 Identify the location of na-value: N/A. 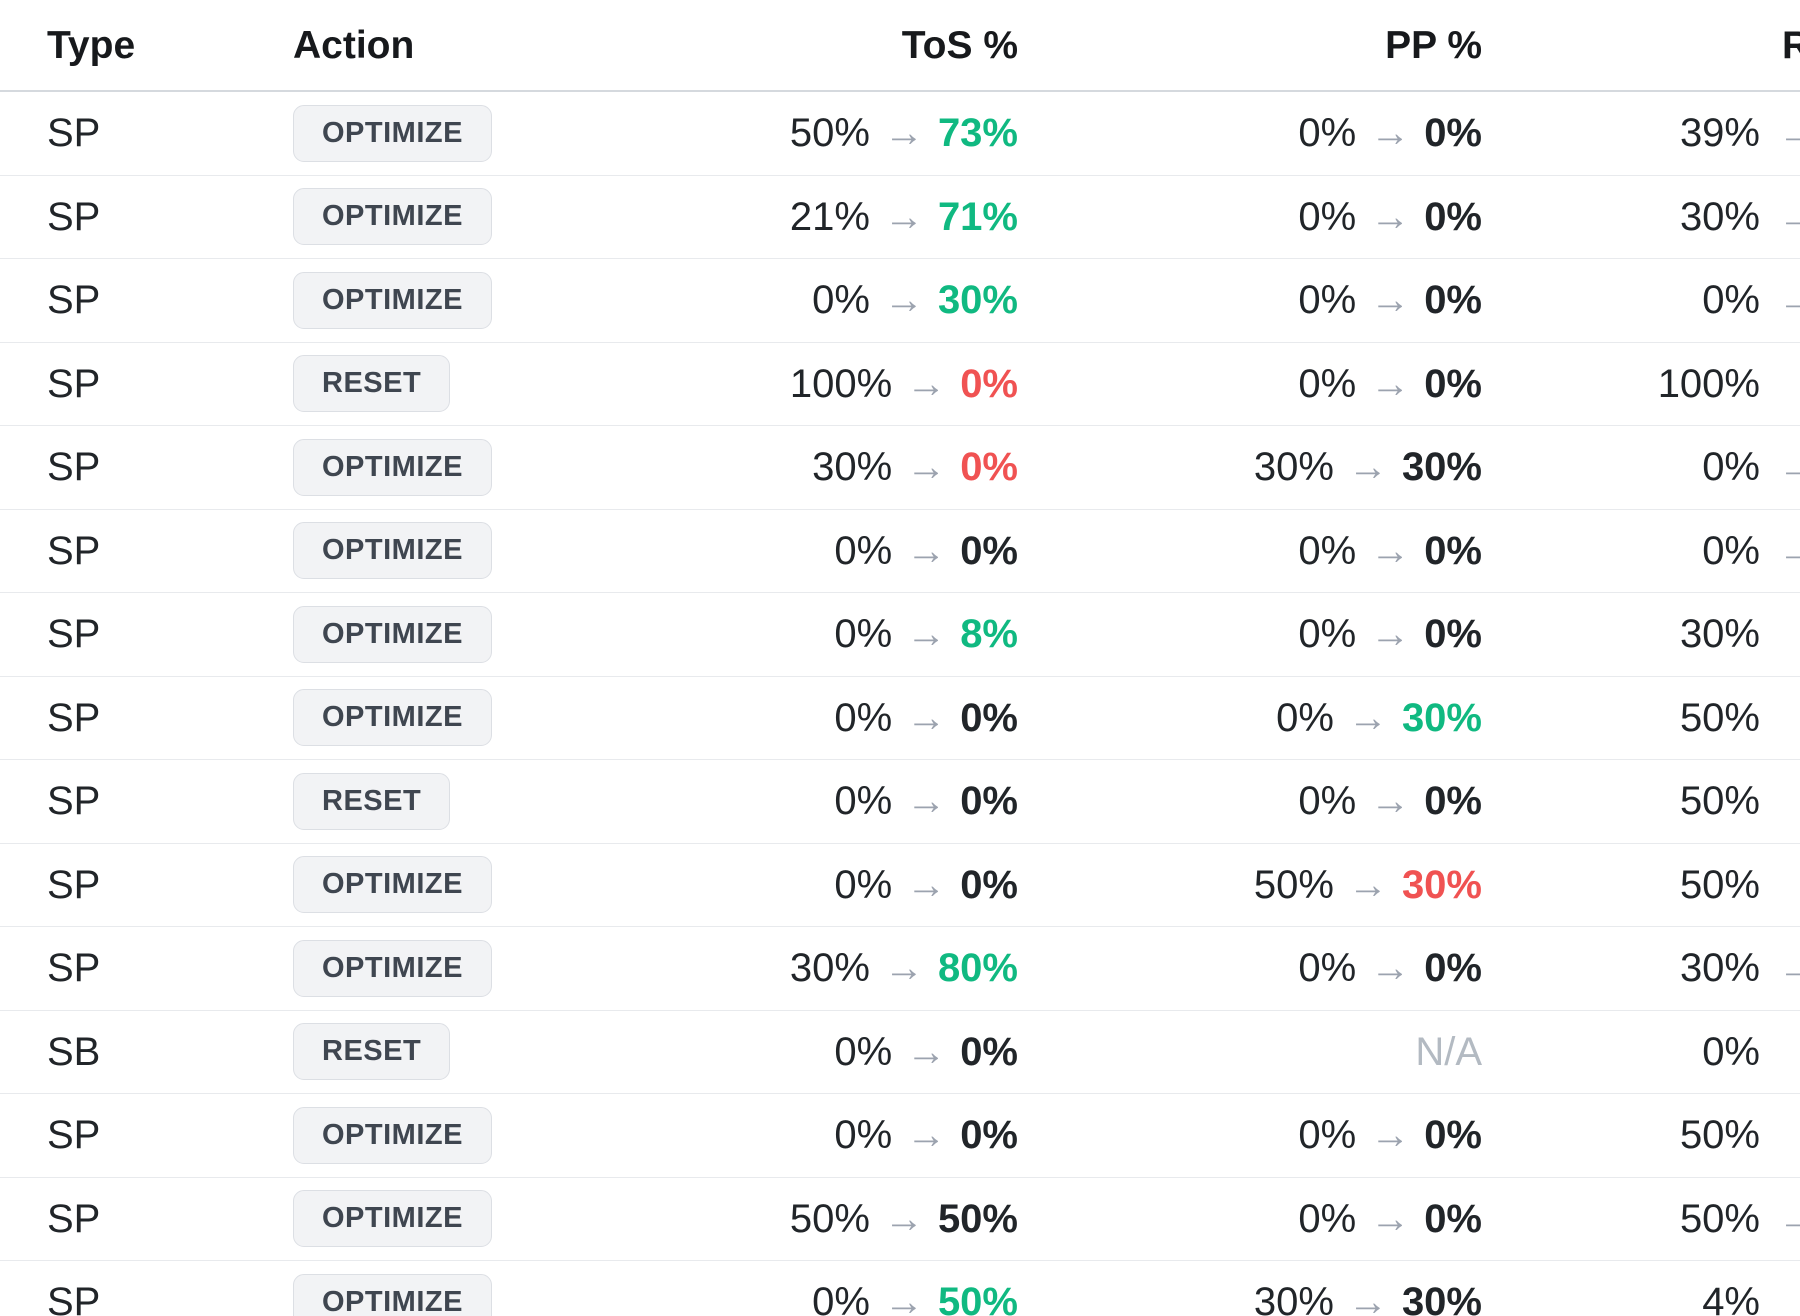
(1448, 1051).